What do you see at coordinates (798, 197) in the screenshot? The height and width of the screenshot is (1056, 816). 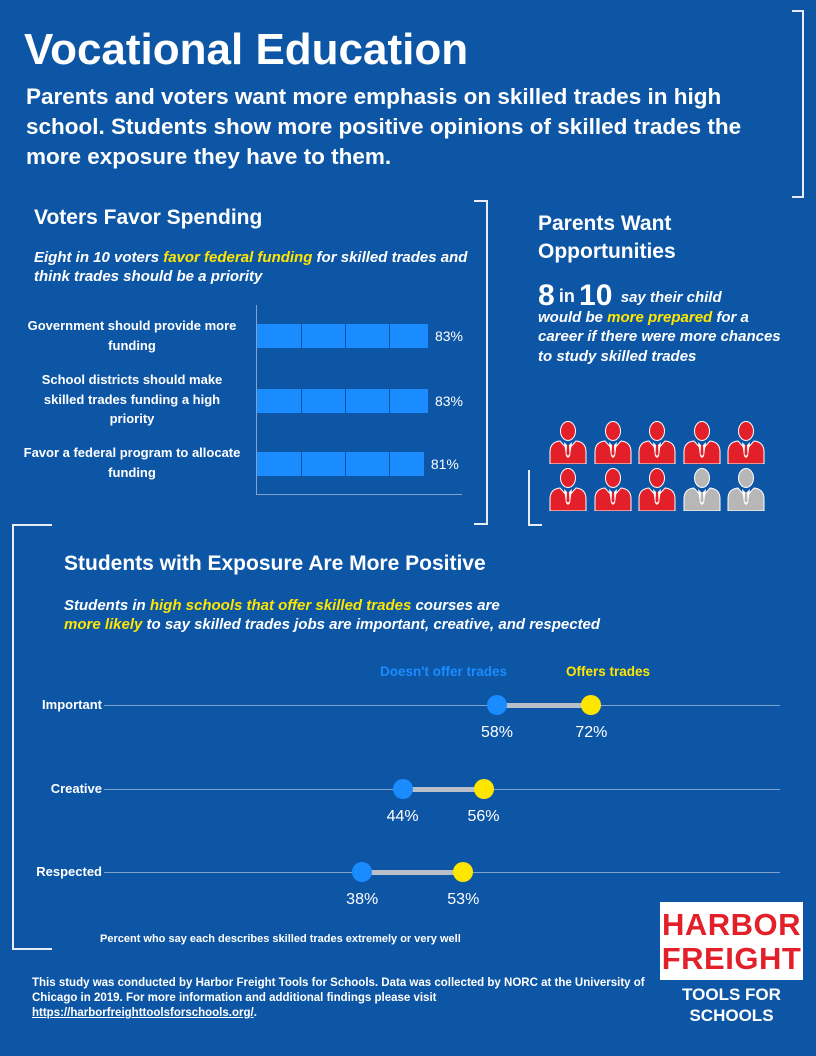 I see `header-frame-bottom` at bounding box center [798, 197].